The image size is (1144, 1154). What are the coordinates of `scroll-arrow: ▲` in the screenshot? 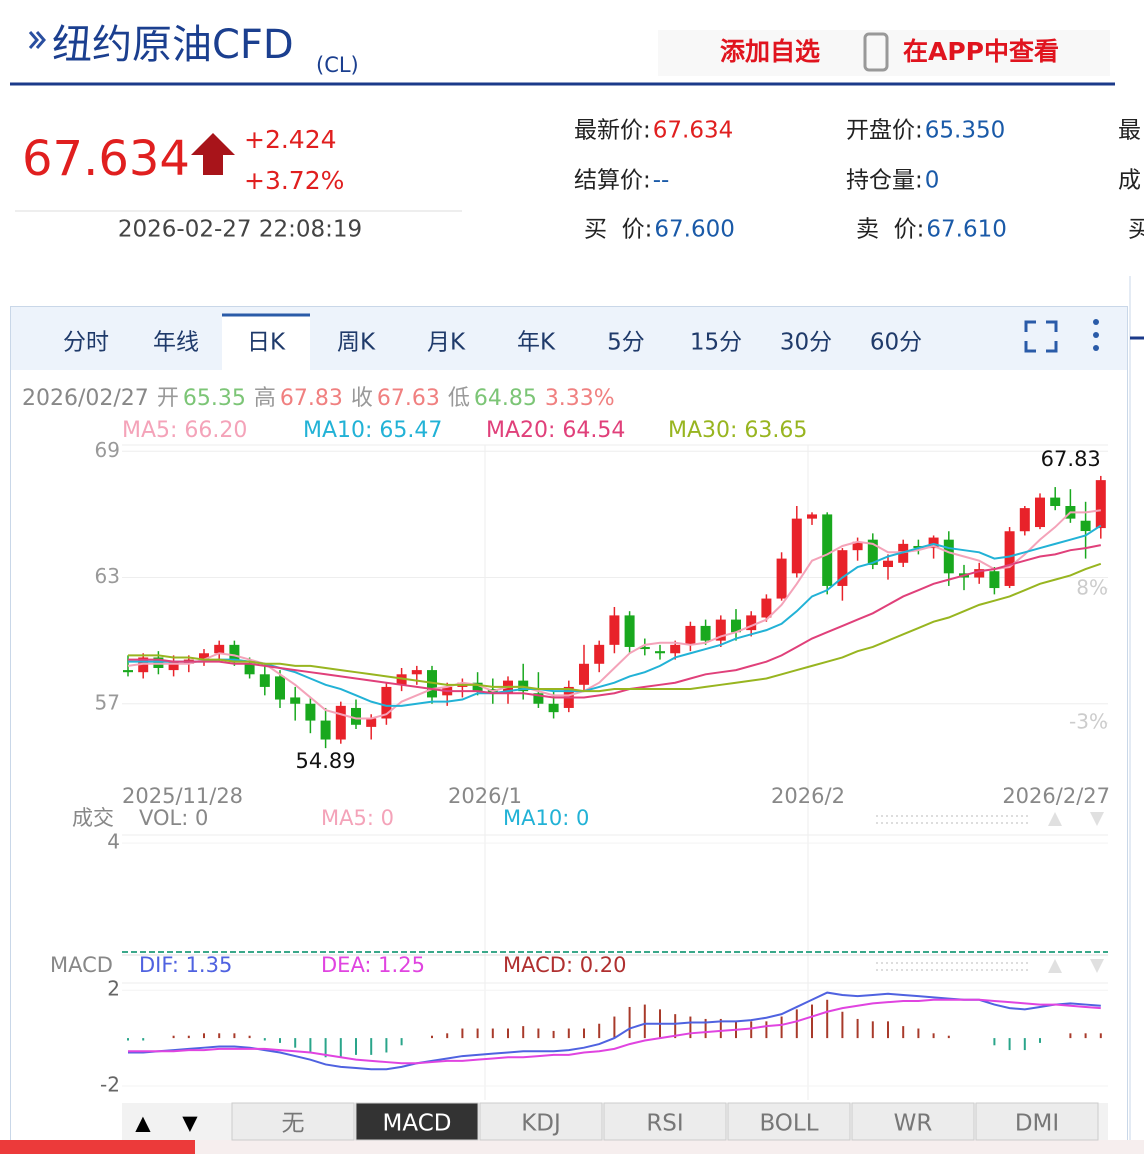 It's located at (143, 1123).